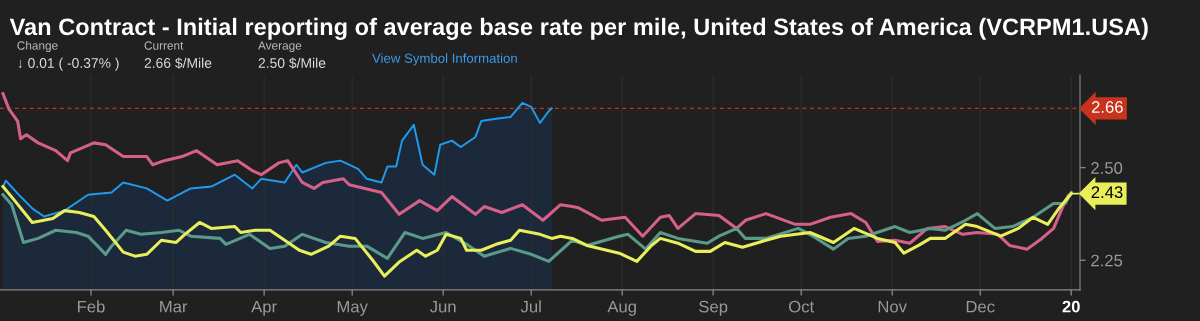 Image resolution: width=1200 pixels, height=321 pixels. What do you see at coordinates (178, 63) in the screenshot?
I see `text: 2.66 $/Mile` at bounding box center [178, 63].